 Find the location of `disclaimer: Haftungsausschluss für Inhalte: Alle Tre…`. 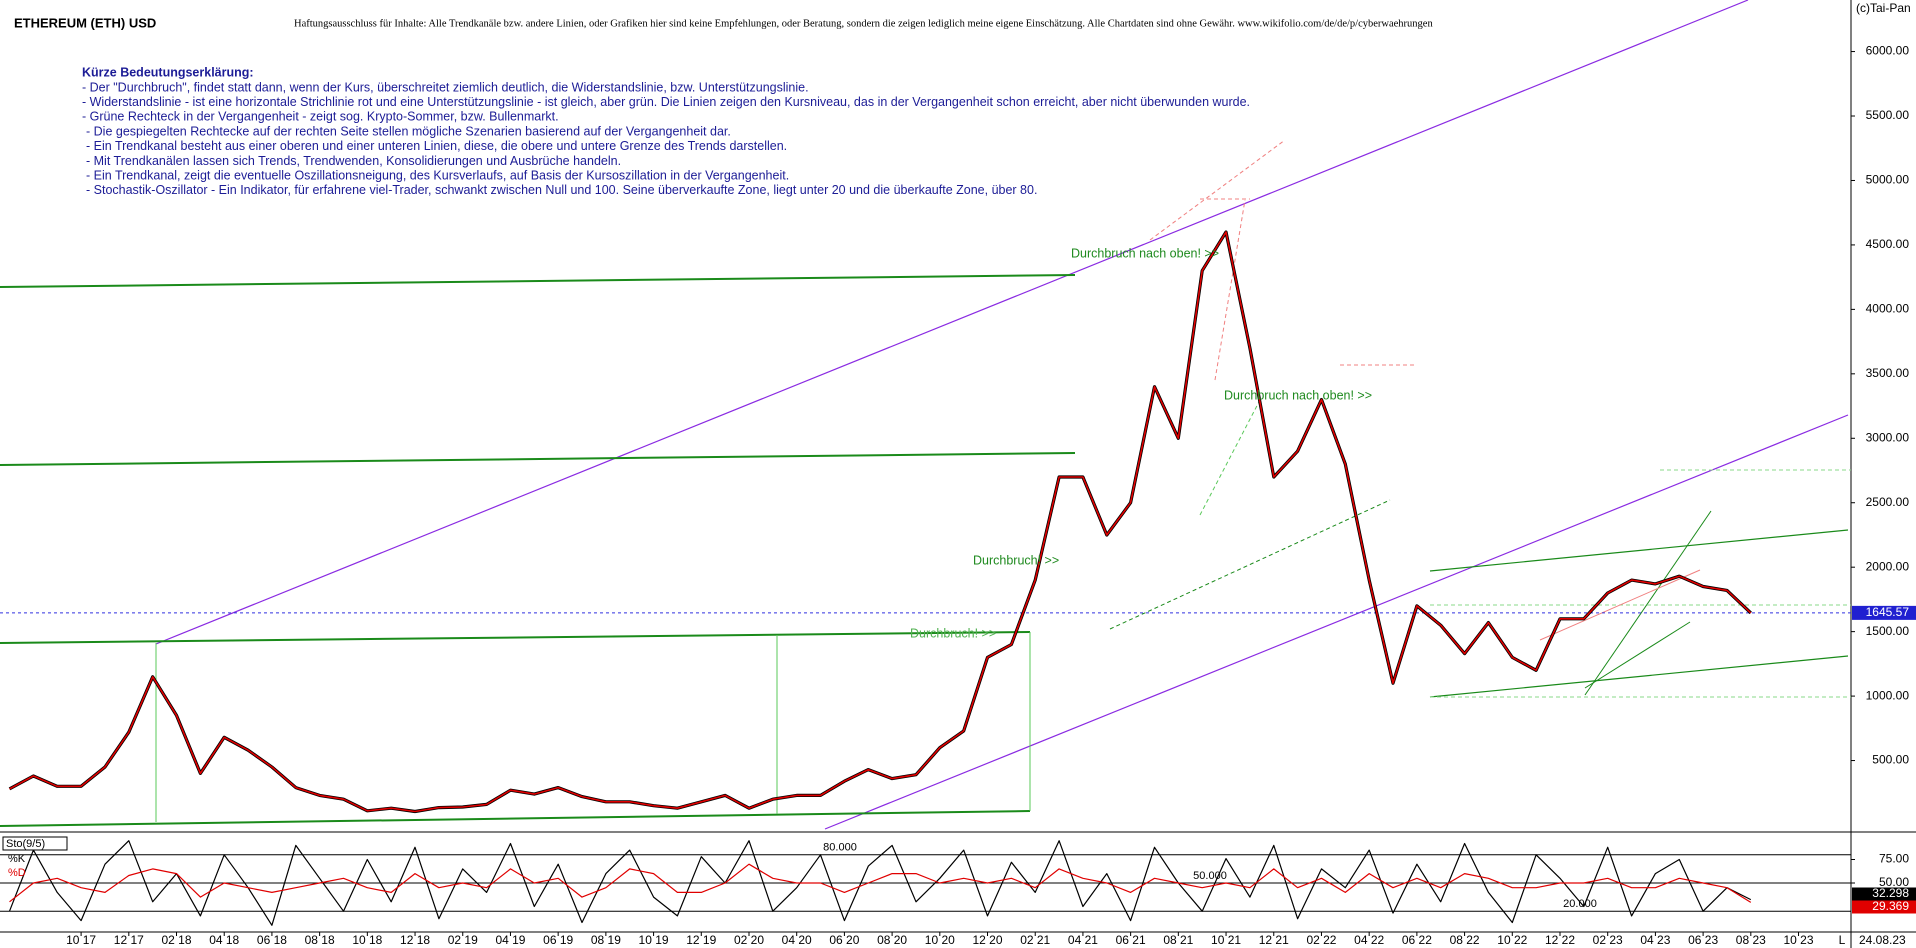

disclaimer: Haftungsausschluss für Inhalte: Alle Tre… is located at coordinates (863, 23).